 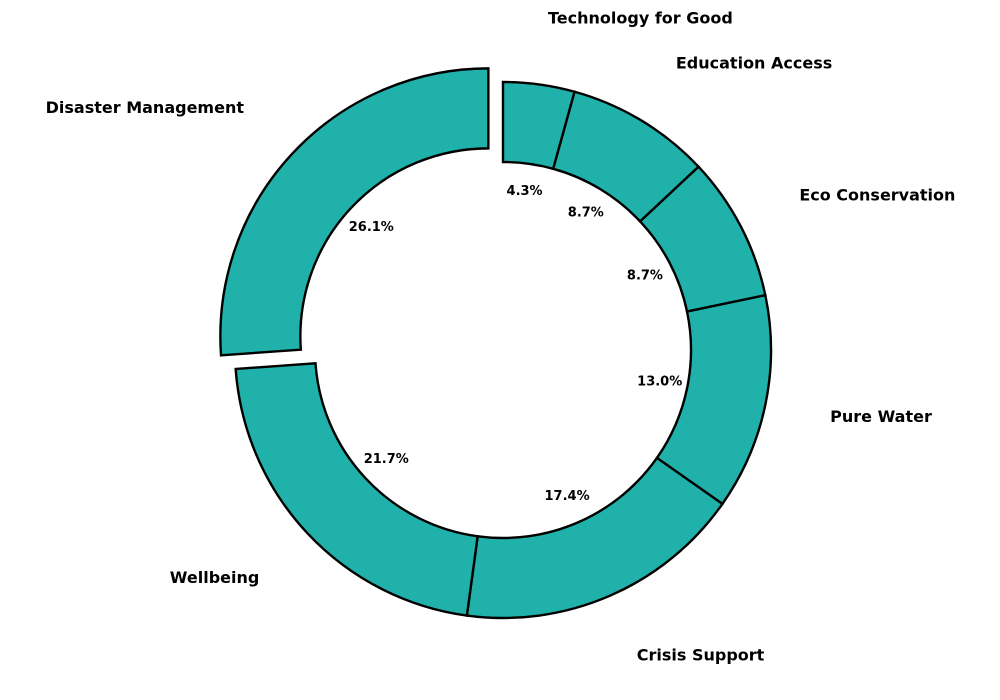 I want to click on slice-disaster-management, so click(x=354, y=212).